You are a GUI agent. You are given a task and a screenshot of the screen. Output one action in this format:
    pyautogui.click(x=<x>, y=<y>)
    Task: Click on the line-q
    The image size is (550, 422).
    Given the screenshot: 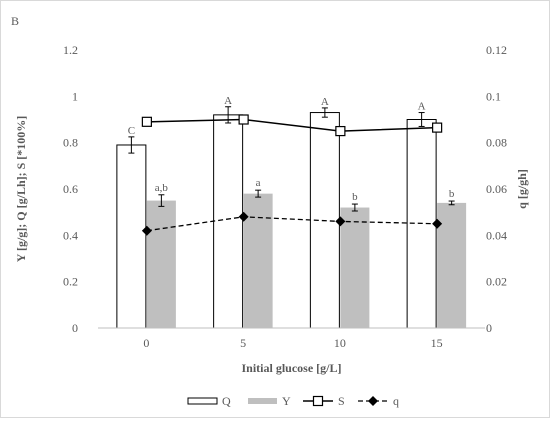 What is the action you would take?
    pyautogui.click(x=292, y=224)
    